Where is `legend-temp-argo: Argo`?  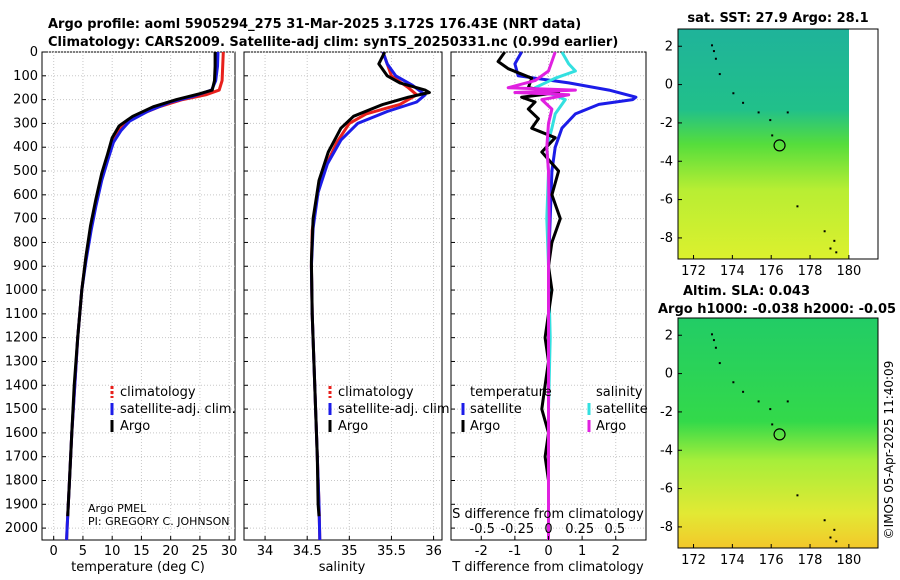
legend-temp-argo: Argo is located at coordinates (485, 426).